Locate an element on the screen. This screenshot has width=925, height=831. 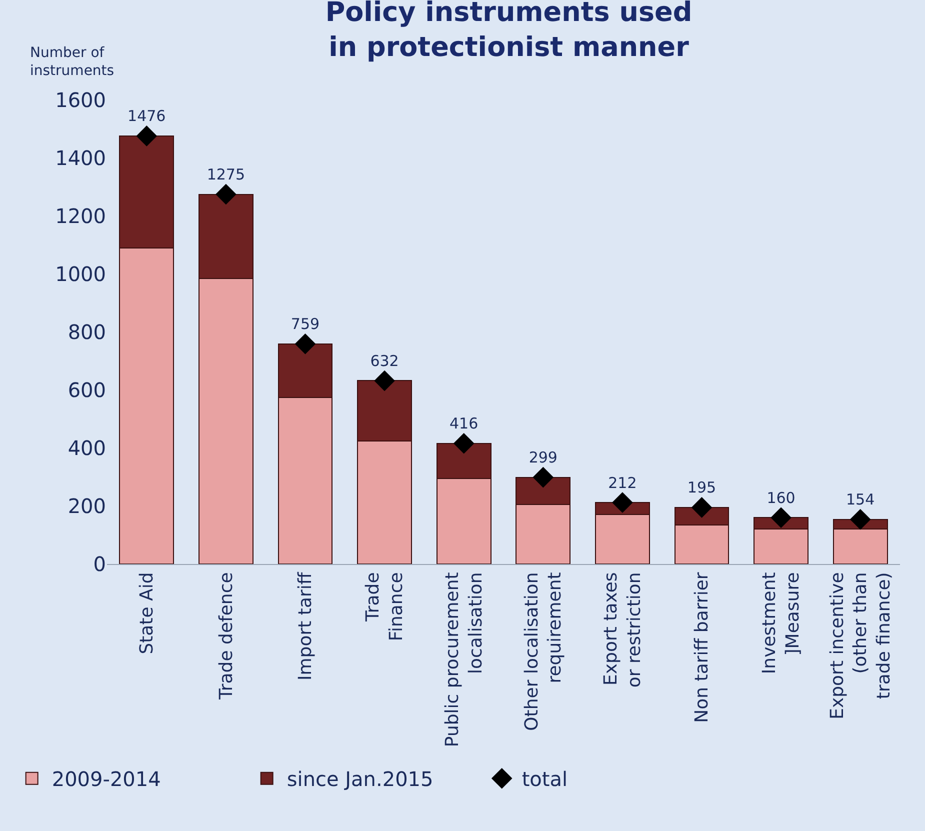
y-tick-label: 600 is located at coordinates (87, 390).